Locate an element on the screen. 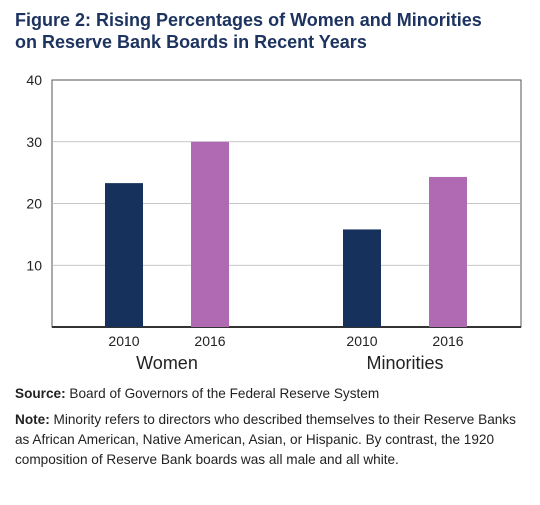 The height and width of the screenshot is (505, 540). group-label: Minorities is located at coordinates (404, 363).